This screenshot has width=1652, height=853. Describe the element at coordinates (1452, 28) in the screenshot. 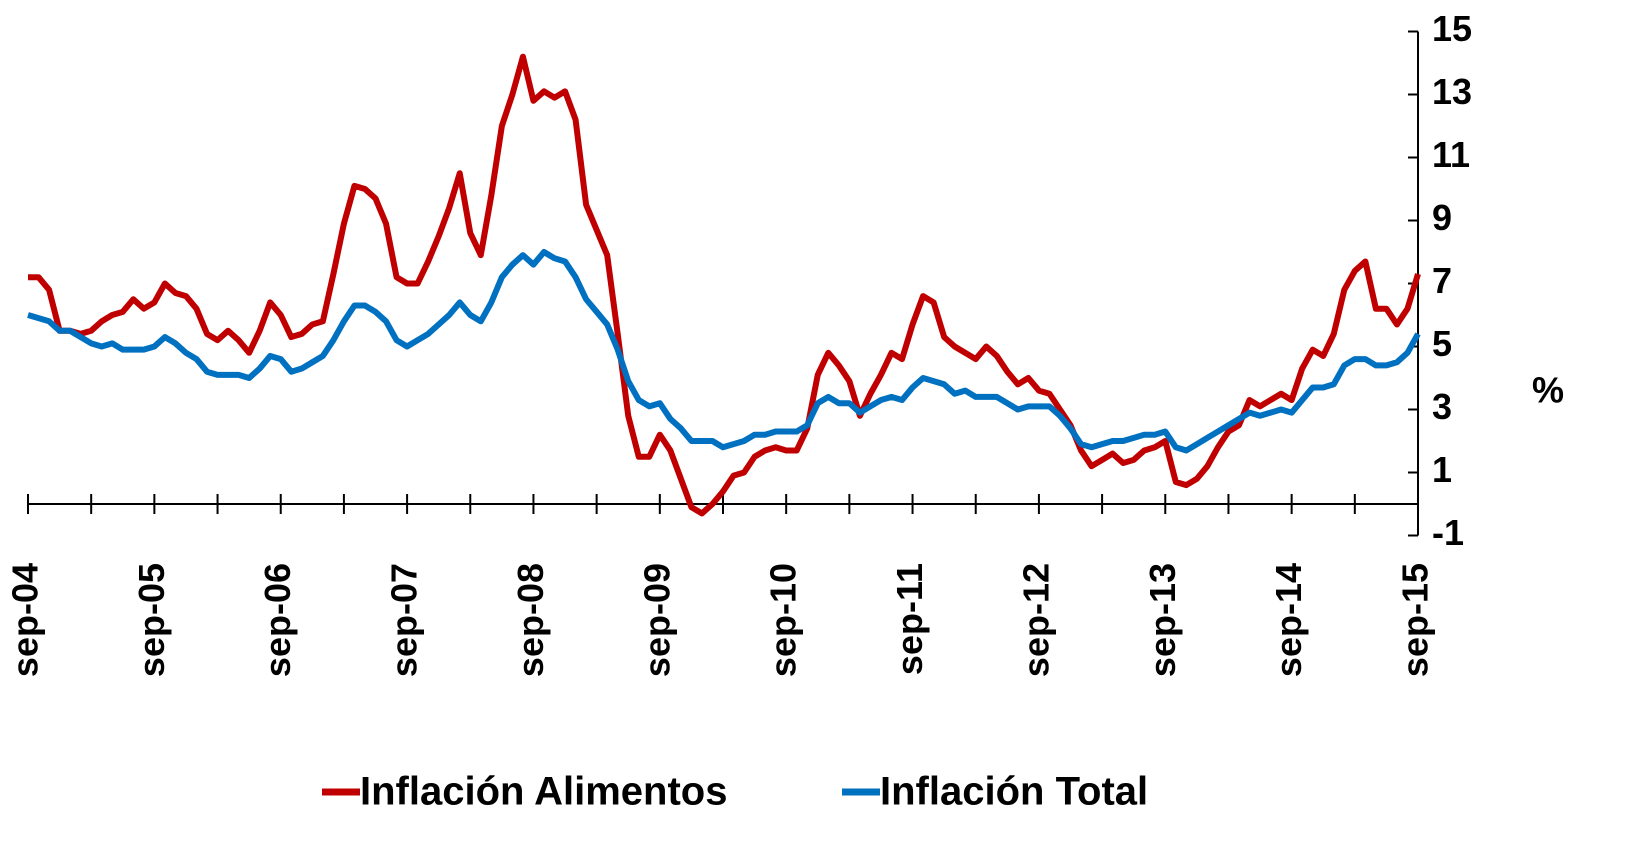

I see `y-tick-label: 15` at that location.